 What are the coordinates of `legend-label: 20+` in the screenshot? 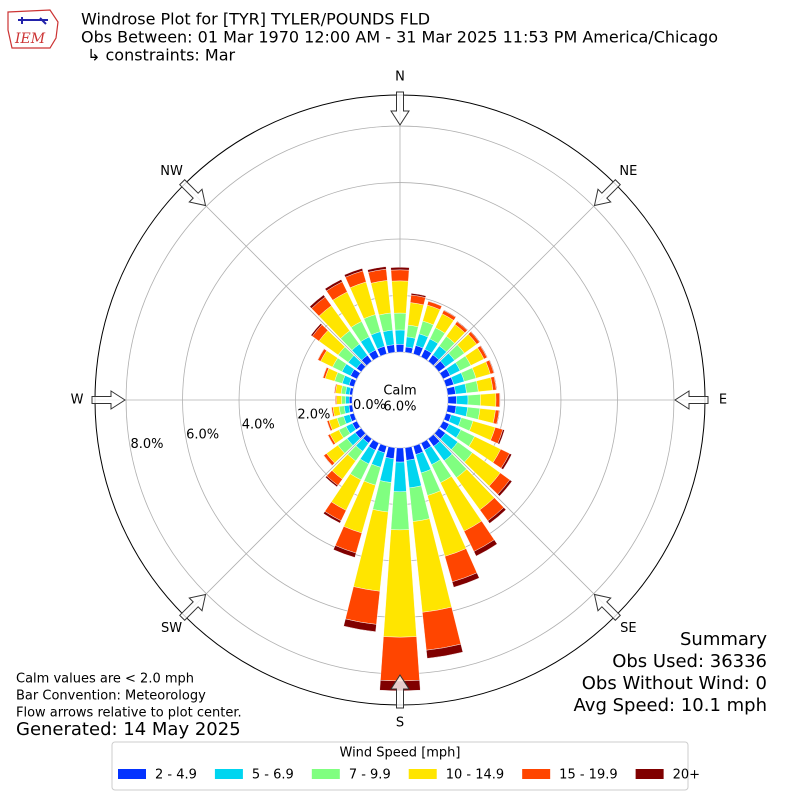 It's located at (686, 775).